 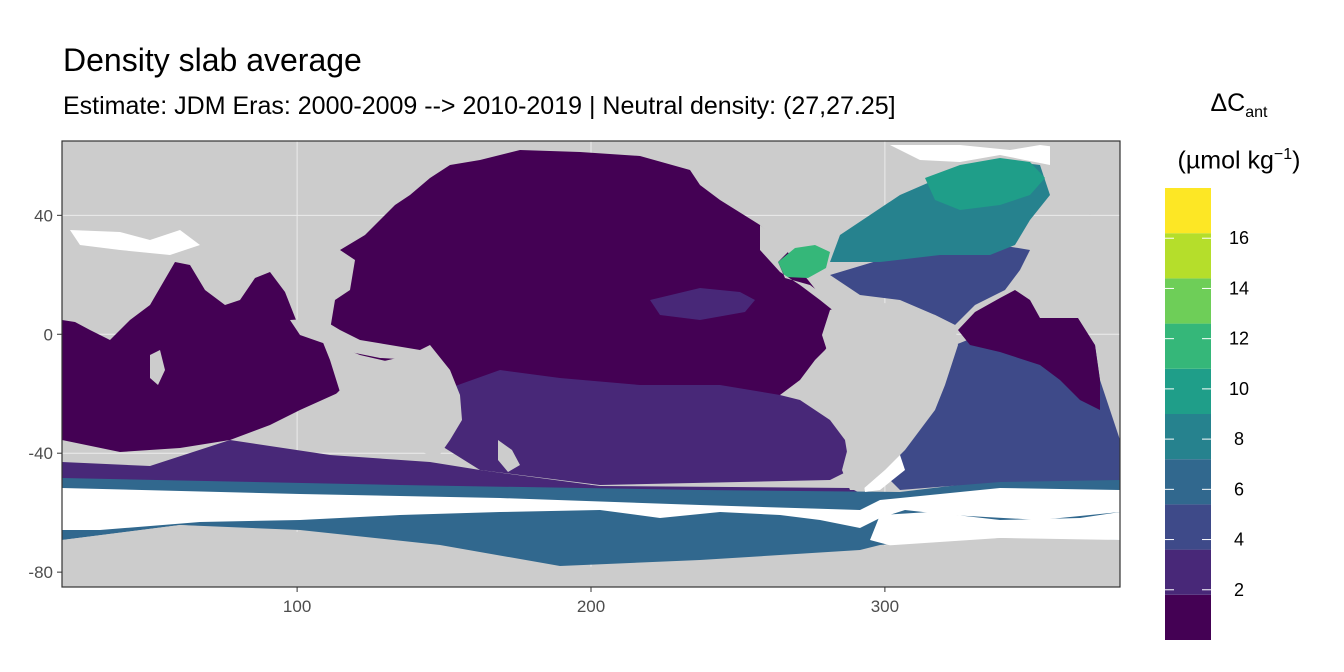 What do you see at coordinates (1283, 154) in the screenshot?
I see `legend-unit-sup: −1` at bounding box center [1283, 154].